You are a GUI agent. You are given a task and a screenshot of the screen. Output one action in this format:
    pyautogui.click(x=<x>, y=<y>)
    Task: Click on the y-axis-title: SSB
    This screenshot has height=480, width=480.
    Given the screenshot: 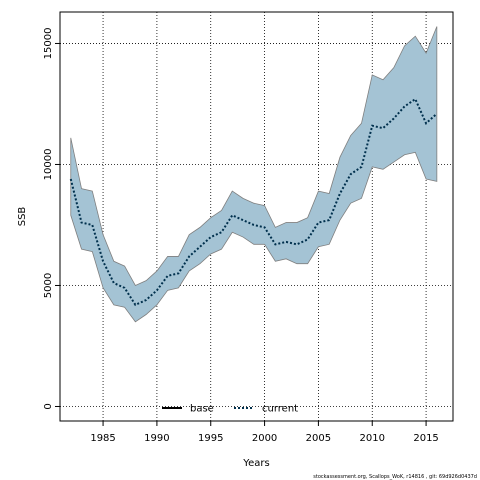 What is the action you would take?
    pyautogui.click(x=22, y=217)
    